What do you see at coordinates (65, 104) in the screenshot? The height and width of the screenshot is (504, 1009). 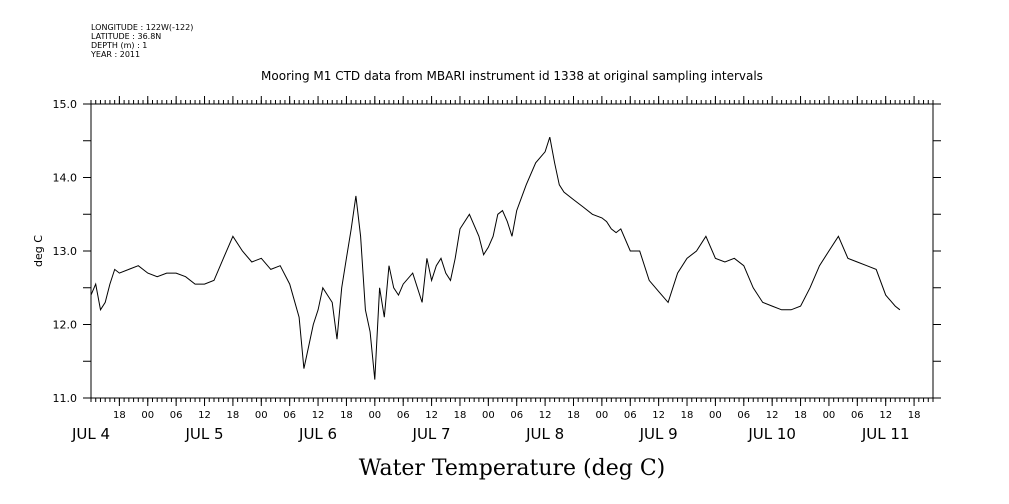 I see `y-tick-label: 15.0` at bounding box center [65, 104].